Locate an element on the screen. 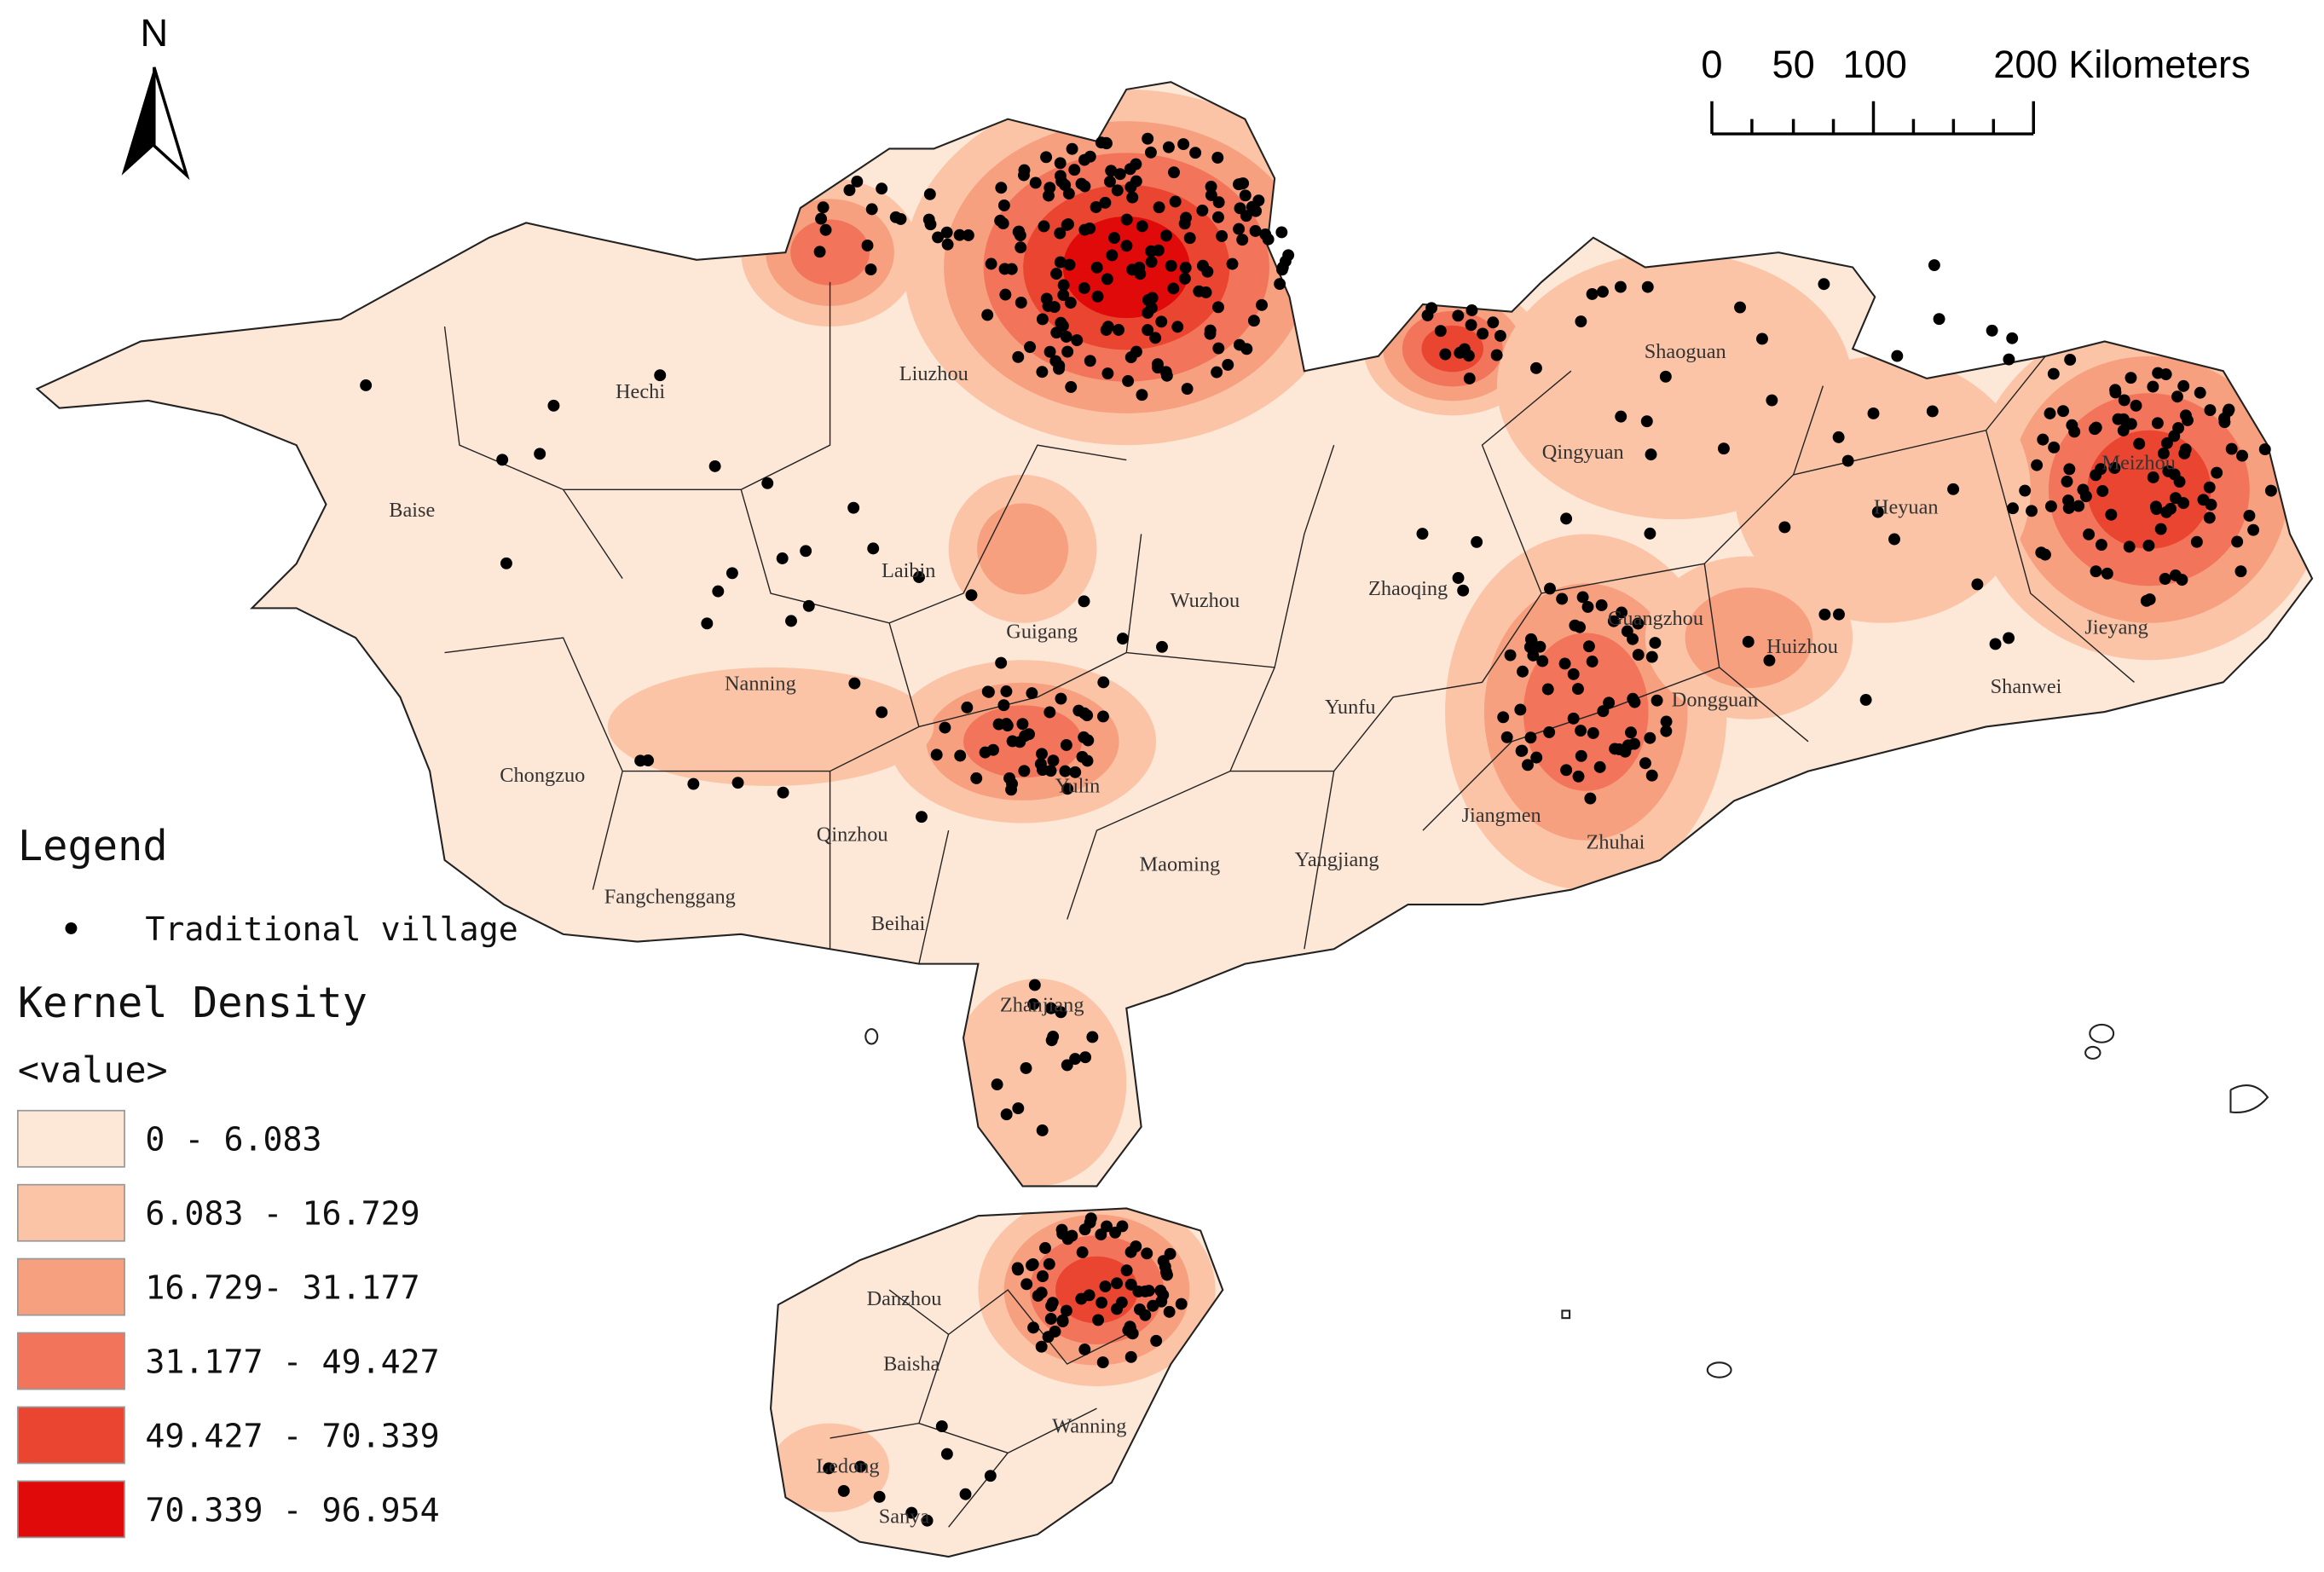 This screenshot has height=1572, width=2324. city-label: Dongguan is located at coordinates (1715, 699).